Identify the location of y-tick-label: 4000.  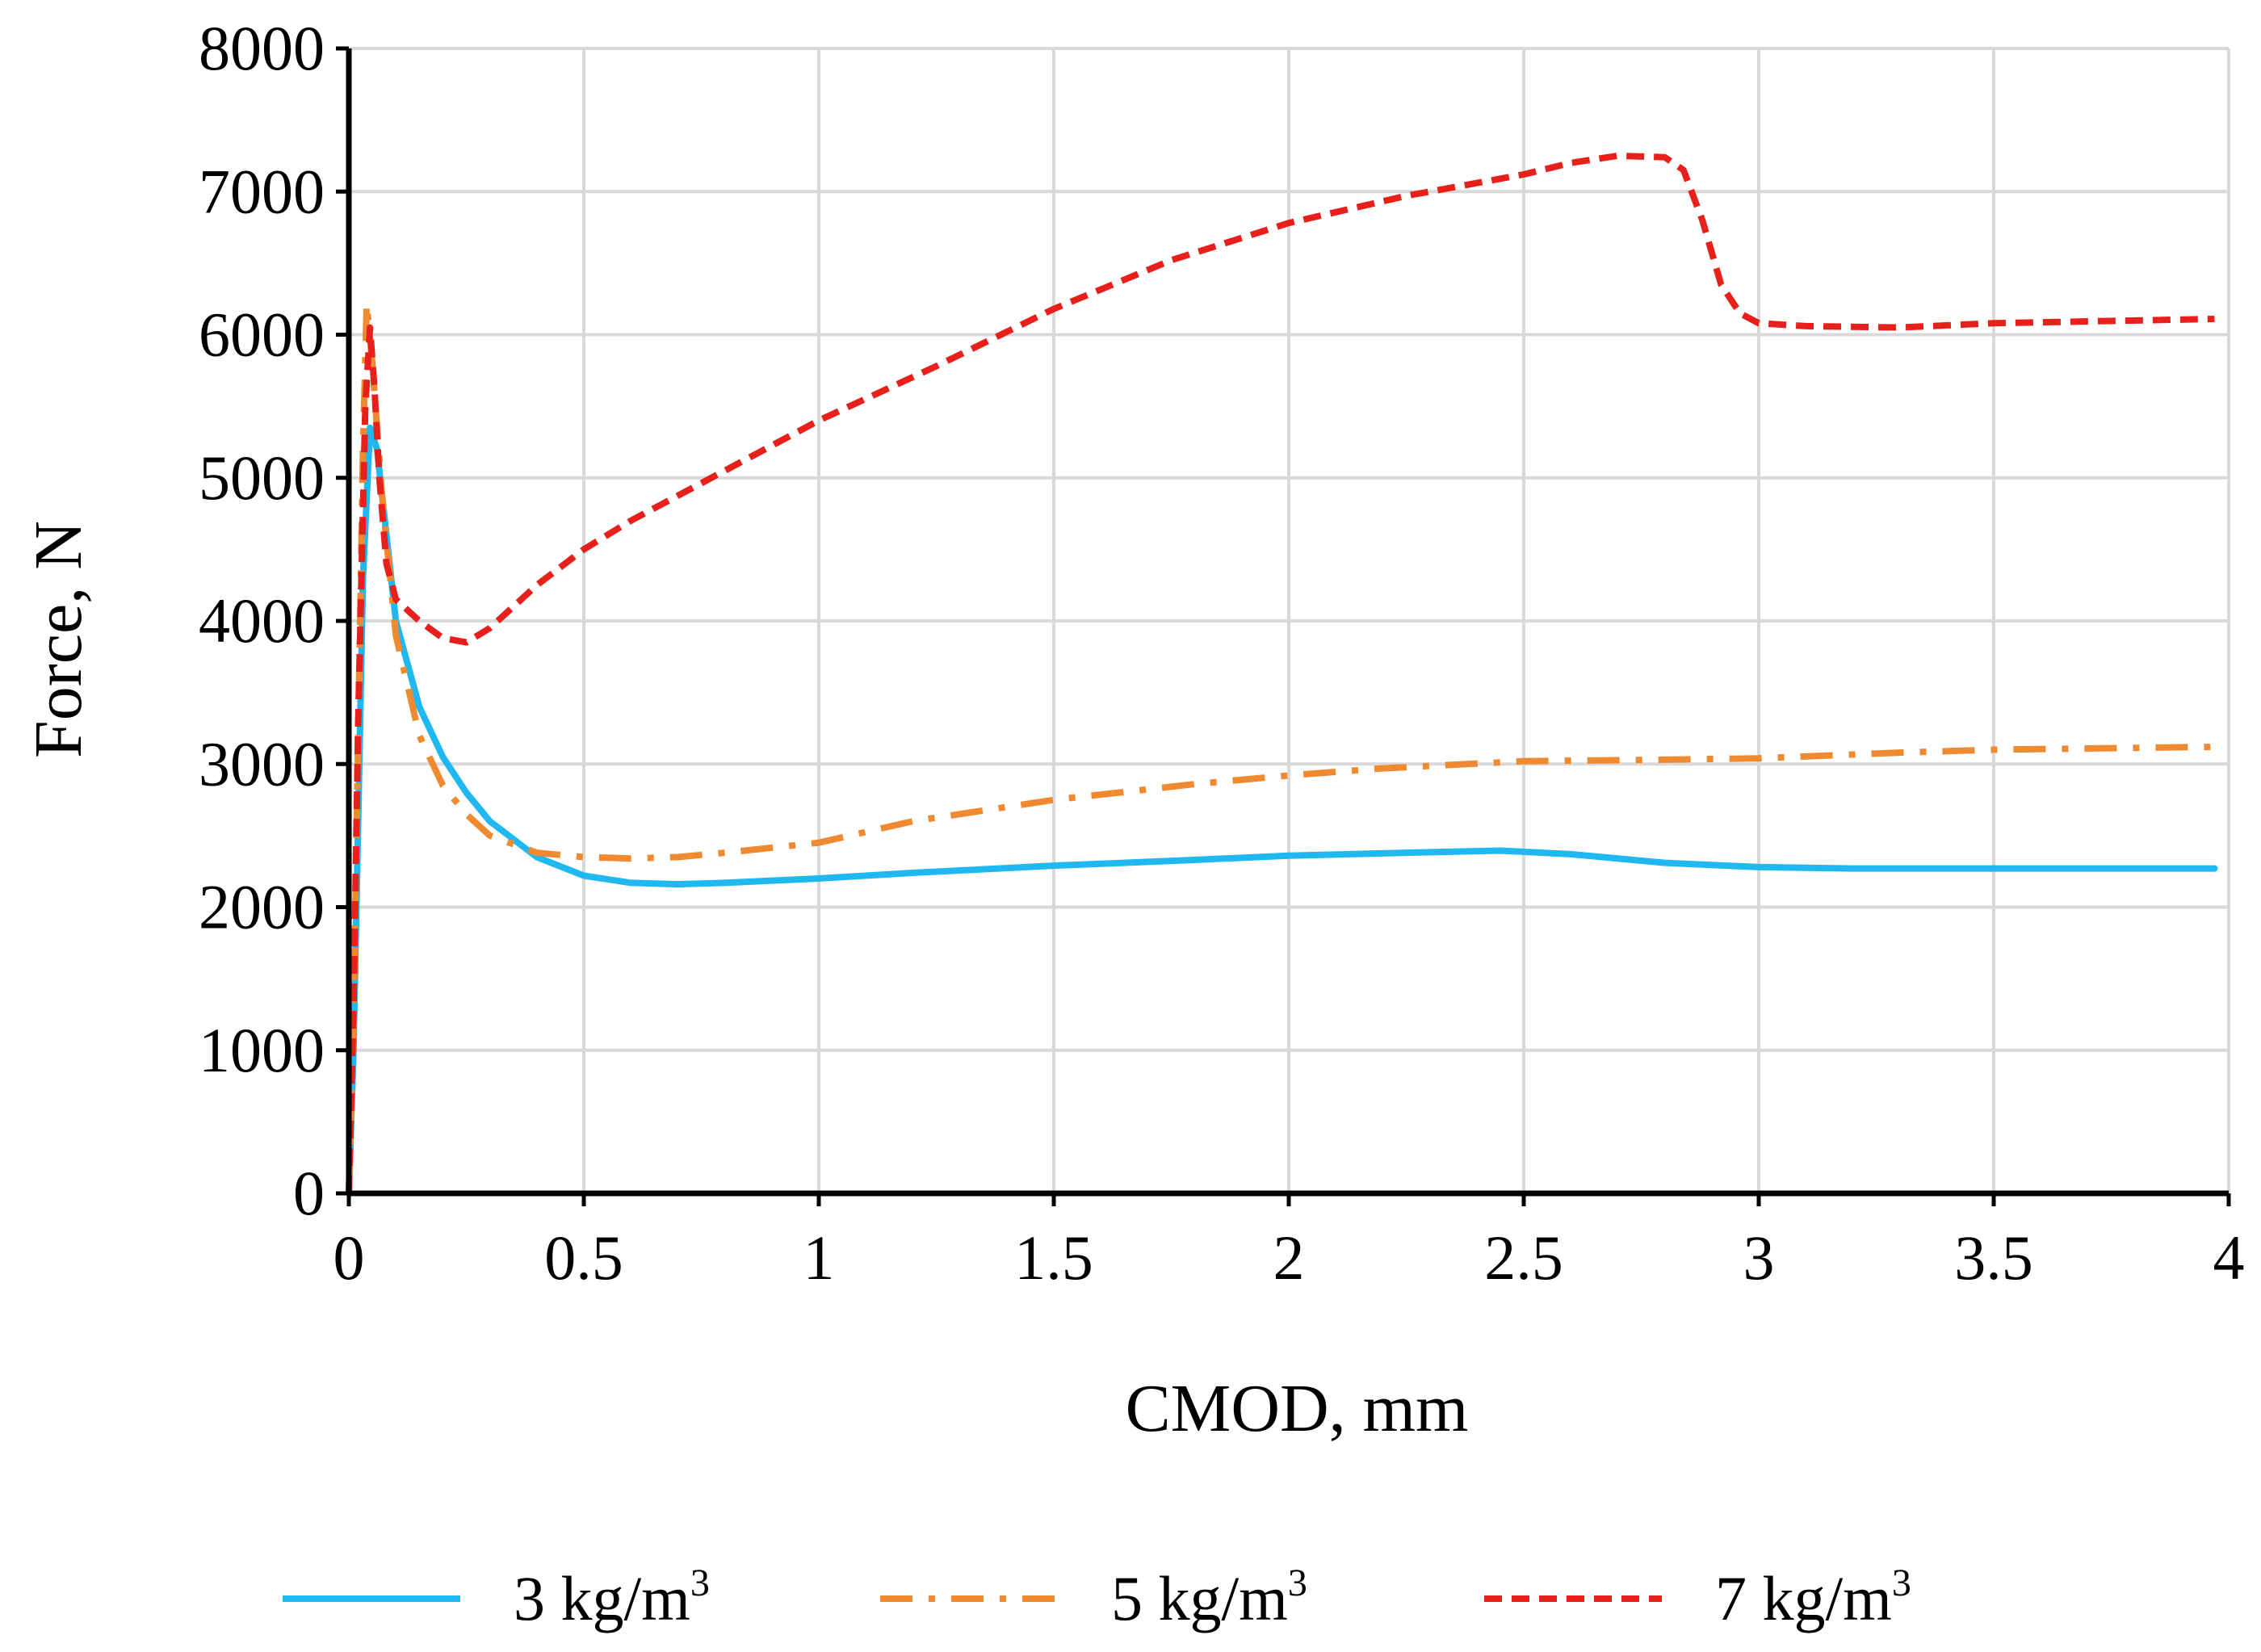
(262, 620).